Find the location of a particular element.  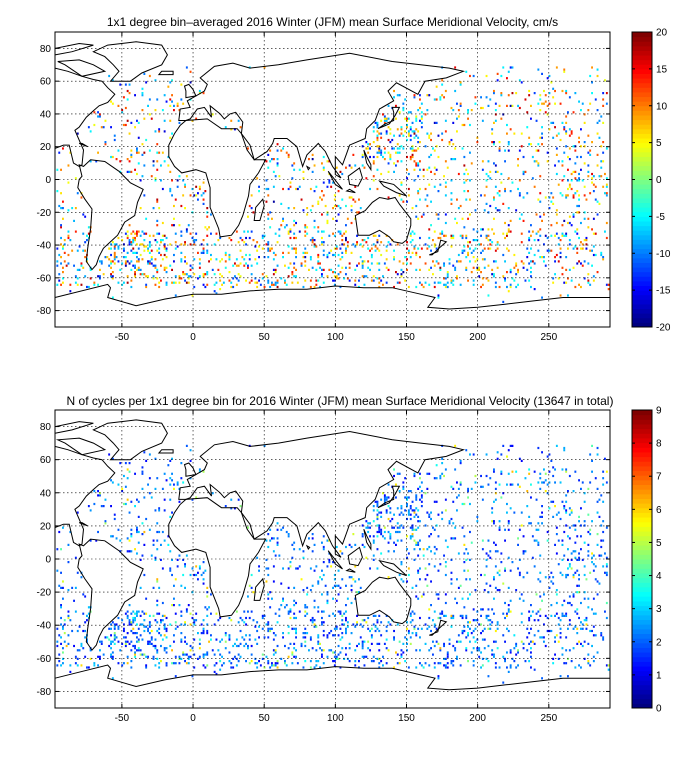

colorbar-tick-label: 10 is located at coordinates (662, 106).